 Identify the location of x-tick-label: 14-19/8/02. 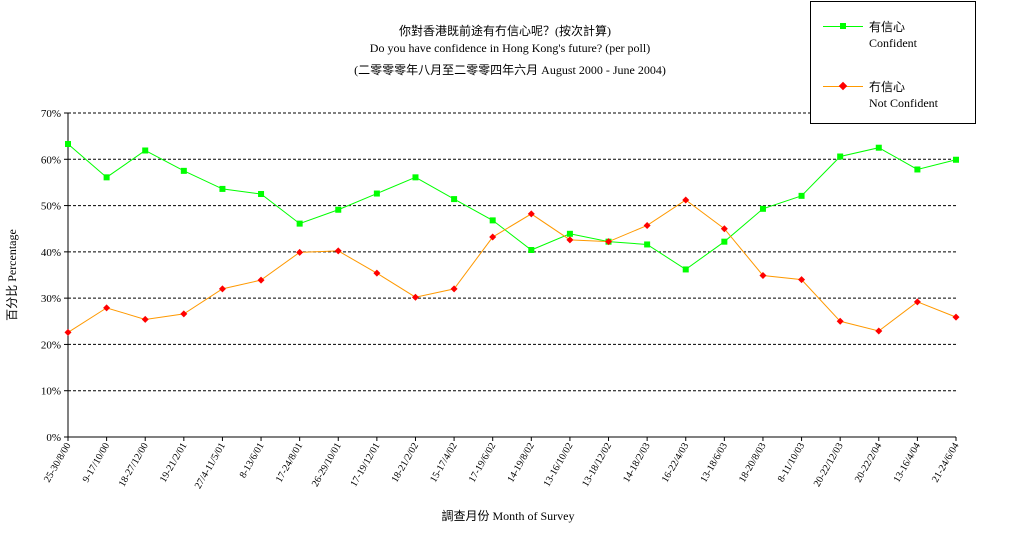
(520, 463).